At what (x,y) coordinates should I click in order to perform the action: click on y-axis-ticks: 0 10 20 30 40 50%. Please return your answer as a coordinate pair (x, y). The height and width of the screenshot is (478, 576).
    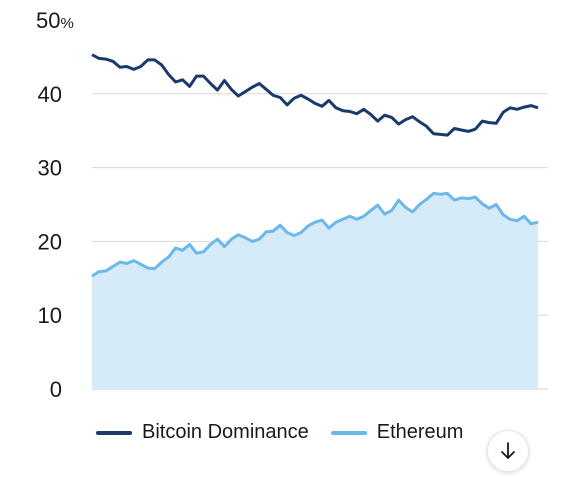
    Looking at the image, I should click on (55, 205).